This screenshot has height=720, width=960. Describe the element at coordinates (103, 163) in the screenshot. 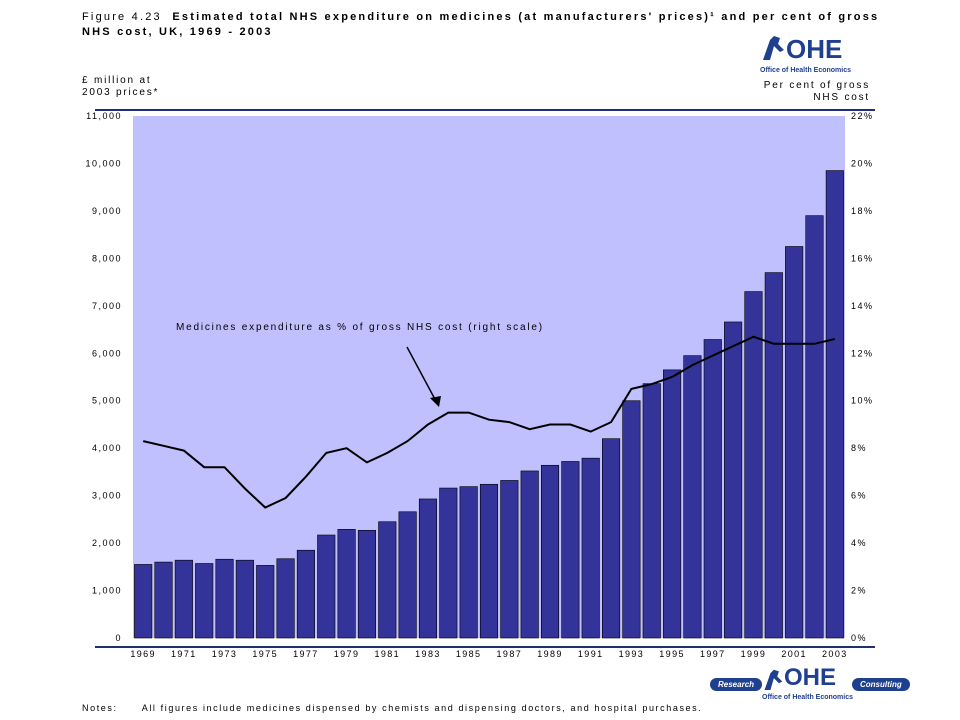

I see `y-tick-label: 10,000` at that location.